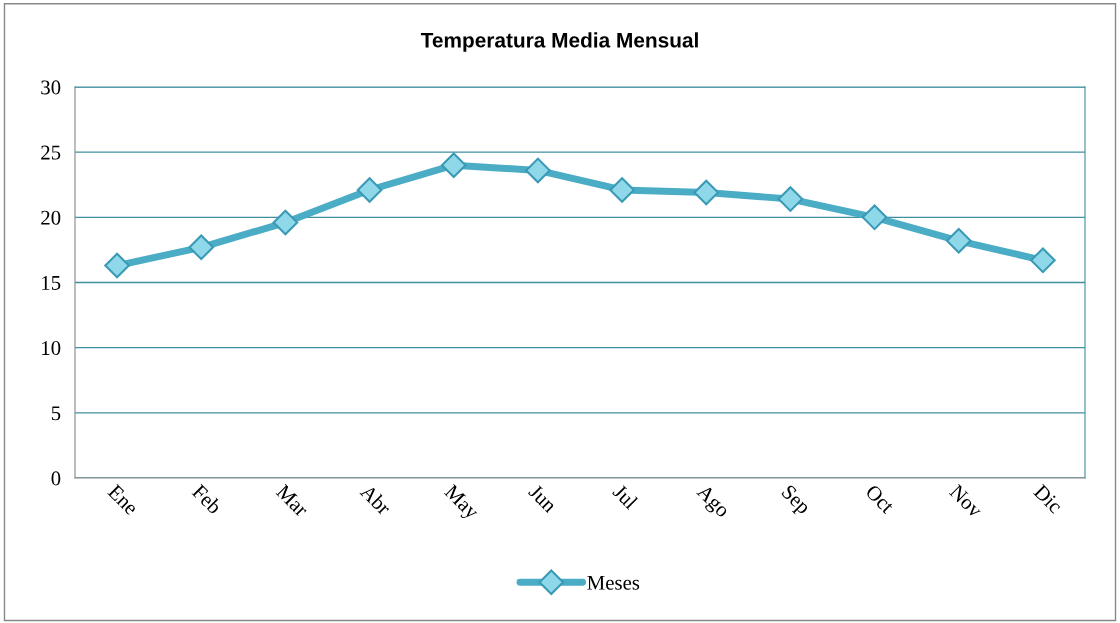 The height and width of the screenshot is (623, 1120). Describe the element at coordinates (292, 500) in the screenshot. I see `x-tick-label: Mar` at that location.